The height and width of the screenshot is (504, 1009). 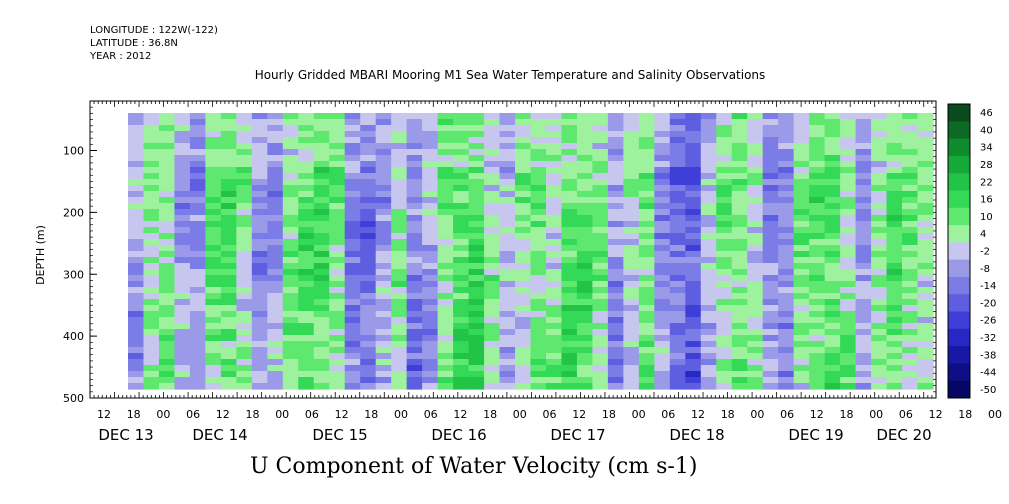 I want to click on colorbar-label: 28, so click(x=986, y=165).